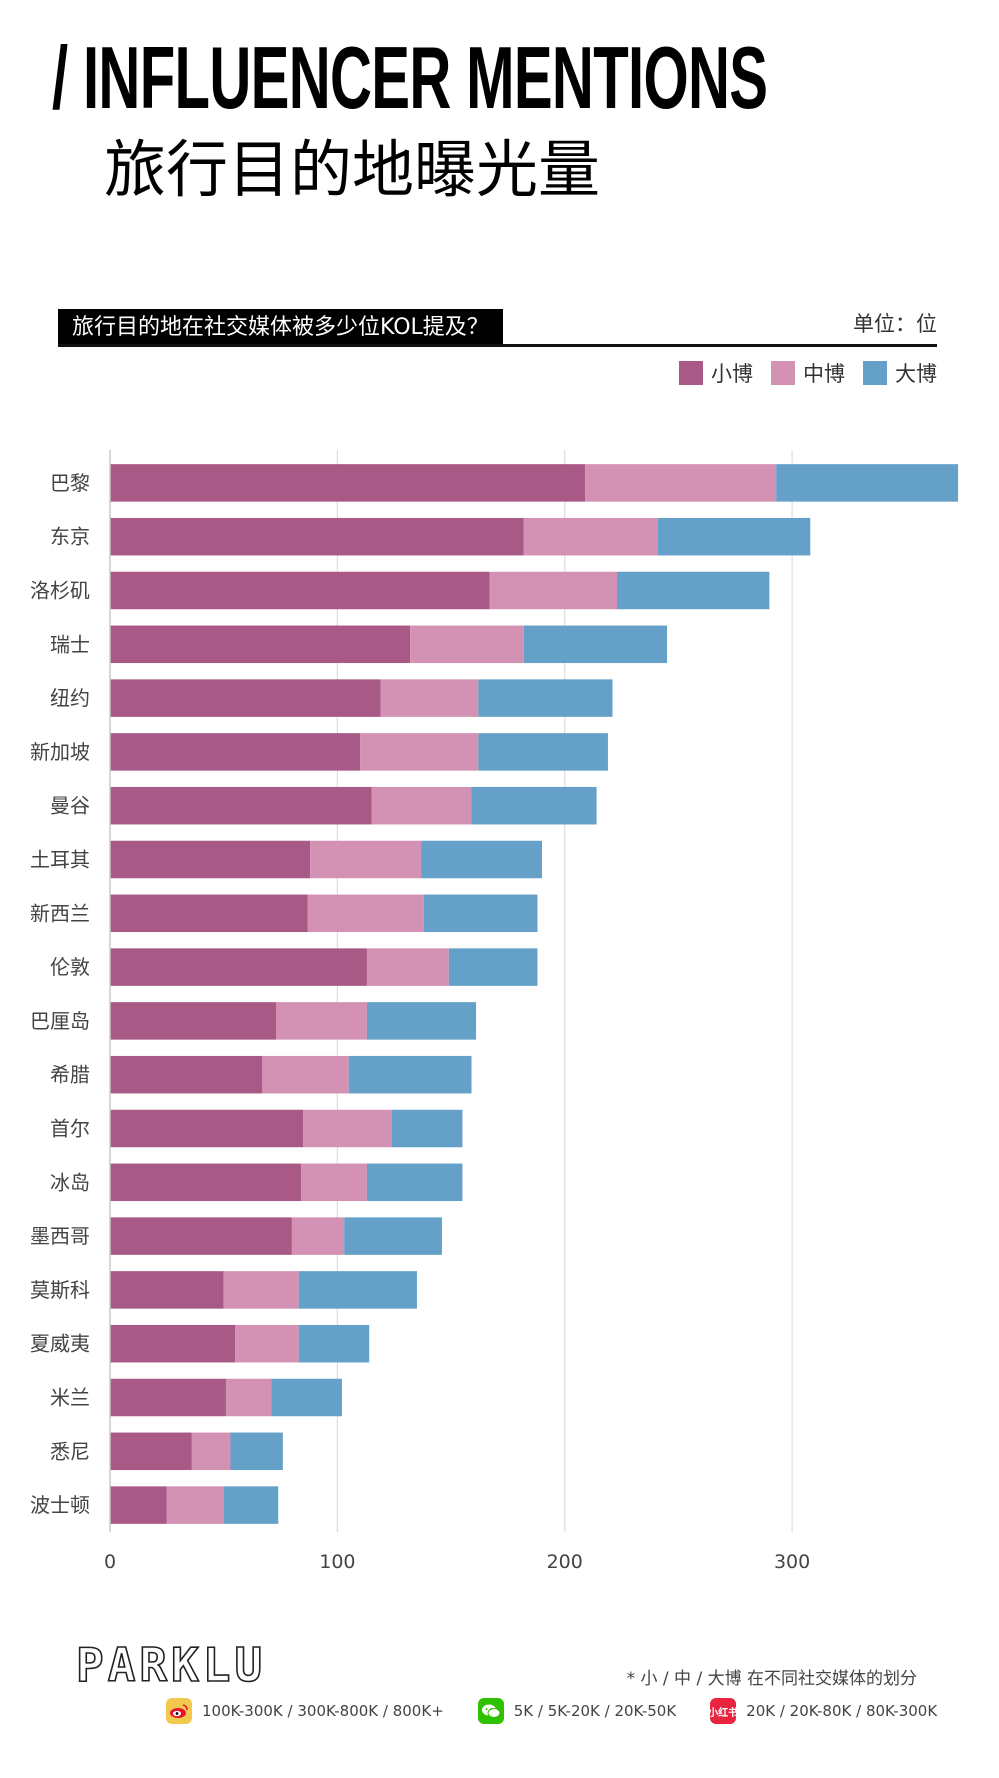 This screenshot has width=999, height=1778. Describe the element at coordinates (70, 644) in the screenshot. I see `y-category-label: 瑞士` at that location.